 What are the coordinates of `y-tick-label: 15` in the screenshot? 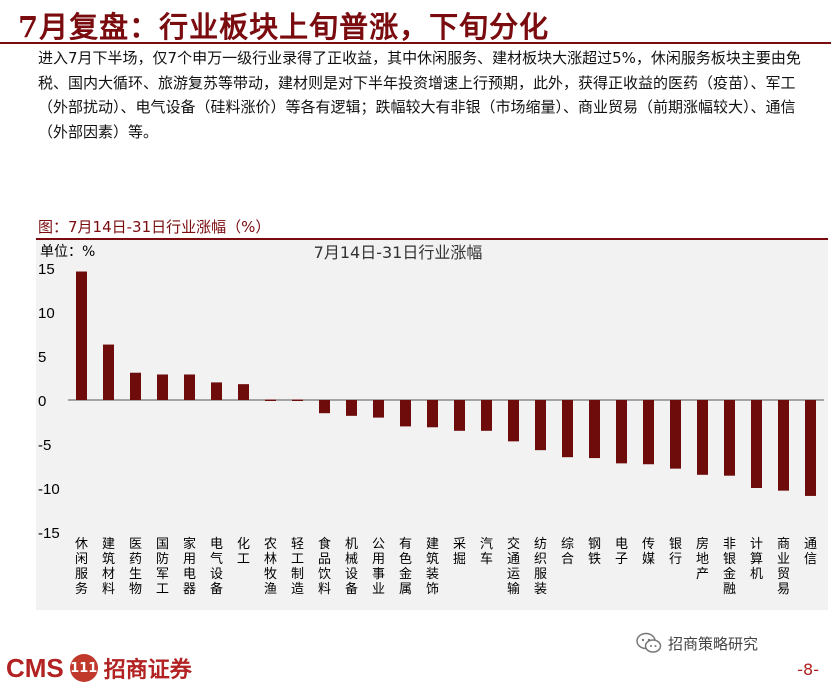 It's located at (46, 269).